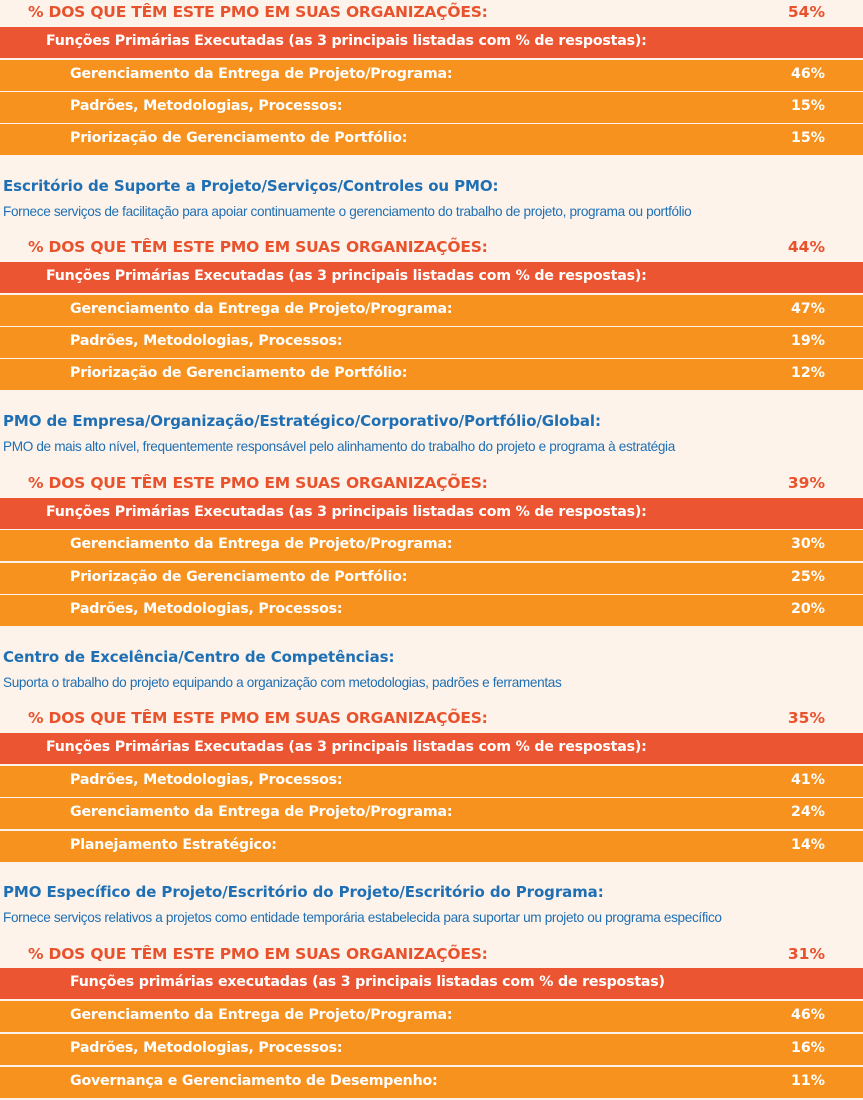  I want to click on function-row: Padrões, Metodologias, Processos: 16%, so click(431, 1049).